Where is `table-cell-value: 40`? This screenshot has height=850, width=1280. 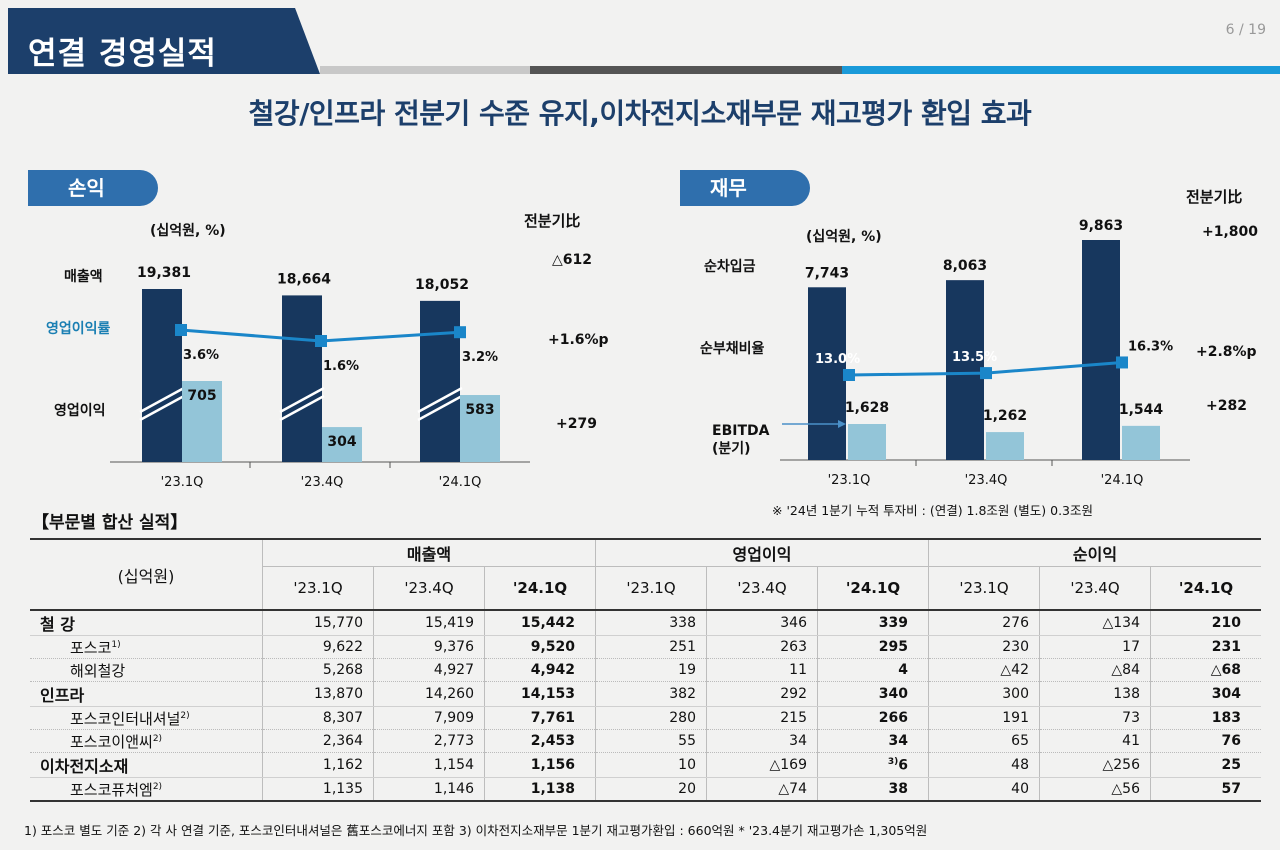 table-cell-value: 40 is located at coordinates (1020, 789).